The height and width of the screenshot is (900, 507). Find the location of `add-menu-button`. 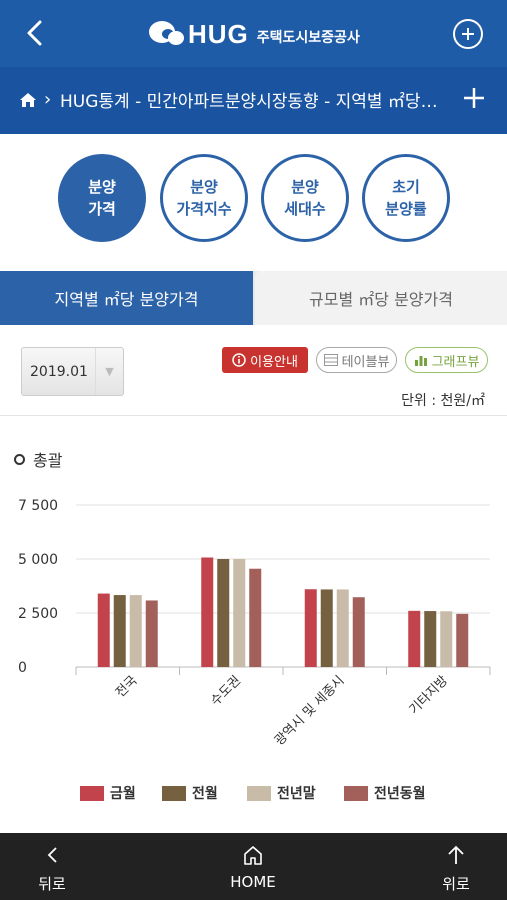

add-menu-button is located at coordinates (468, 34).